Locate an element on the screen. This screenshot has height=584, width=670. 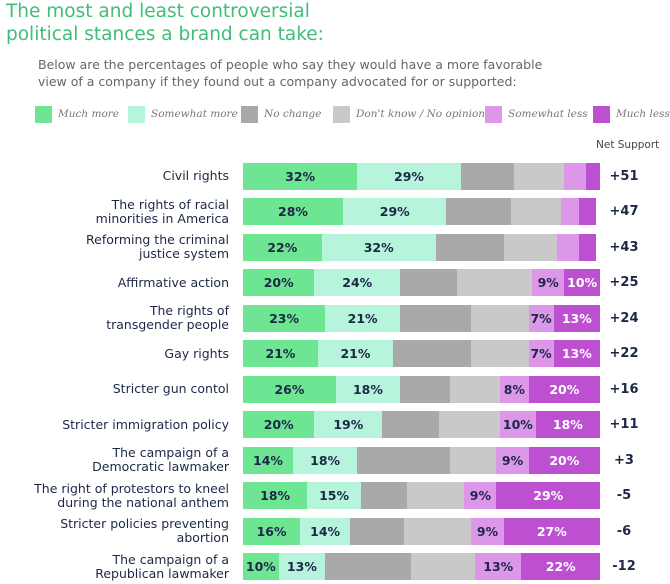
net-support-label: -6 is located at coordinates (624, 531).